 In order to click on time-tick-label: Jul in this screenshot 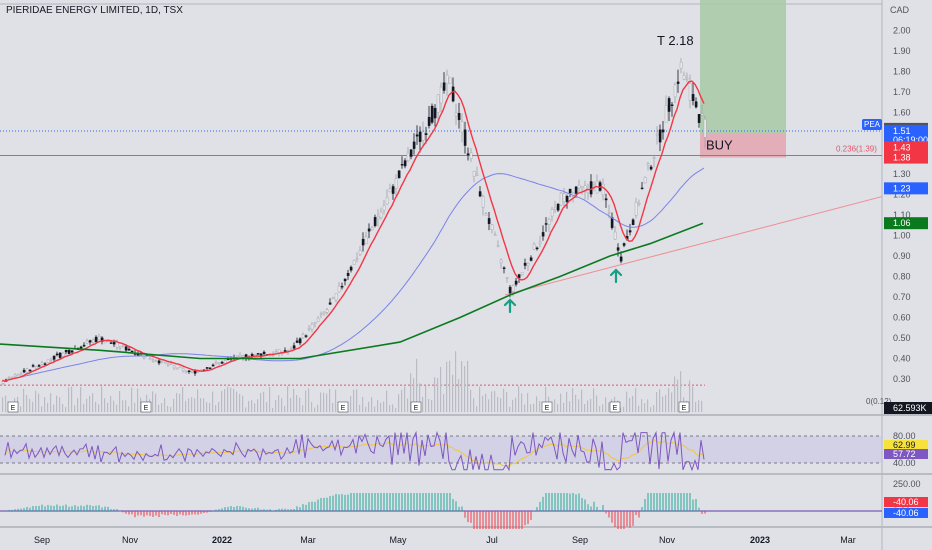, I will do `click(492, 540)`.